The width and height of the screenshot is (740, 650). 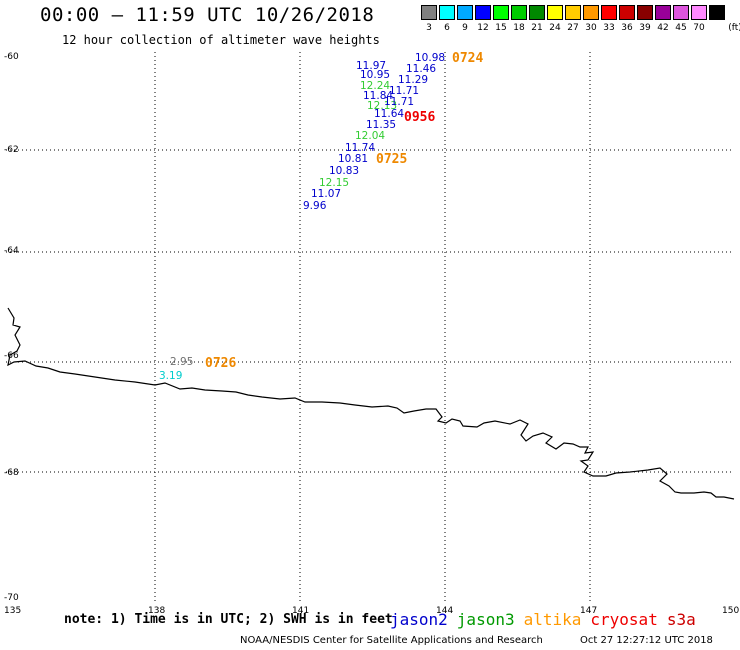 I want to click on legend-item-jason2: jason2, so click(x=419, y=619).